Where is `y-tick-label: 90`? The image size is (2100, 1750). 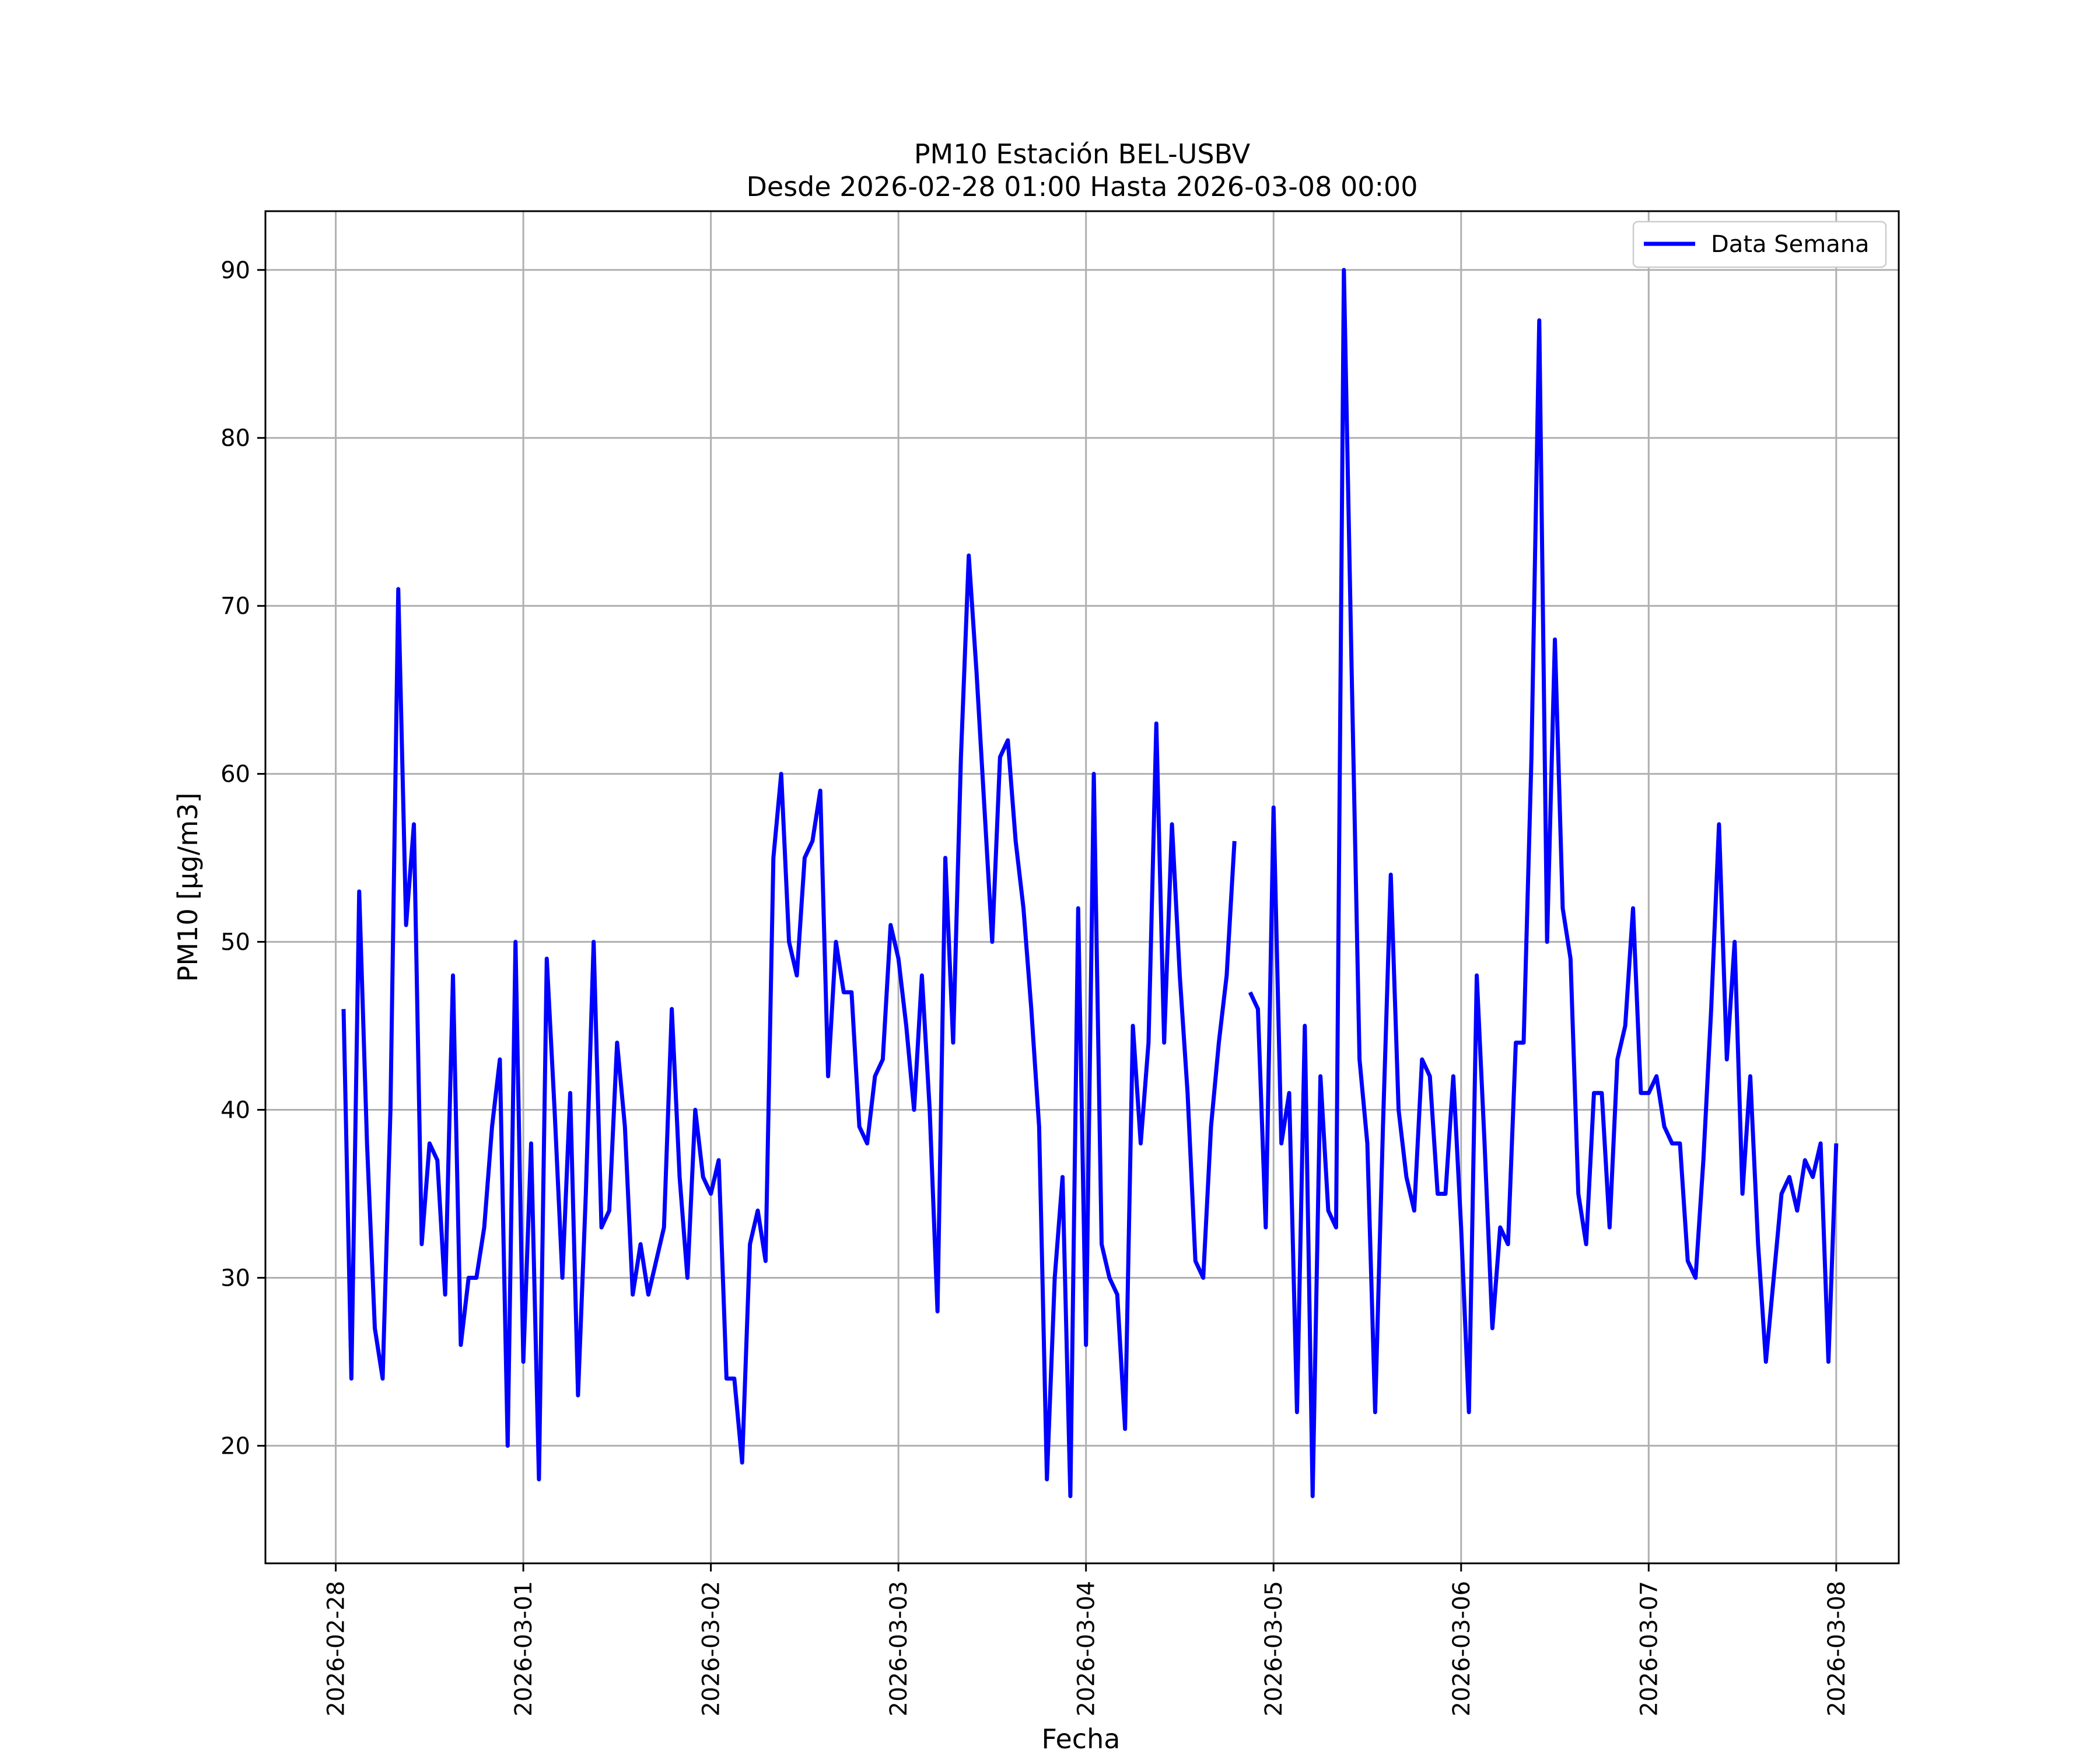 y-tick-label: 90 is located at coordinates (235, 270).